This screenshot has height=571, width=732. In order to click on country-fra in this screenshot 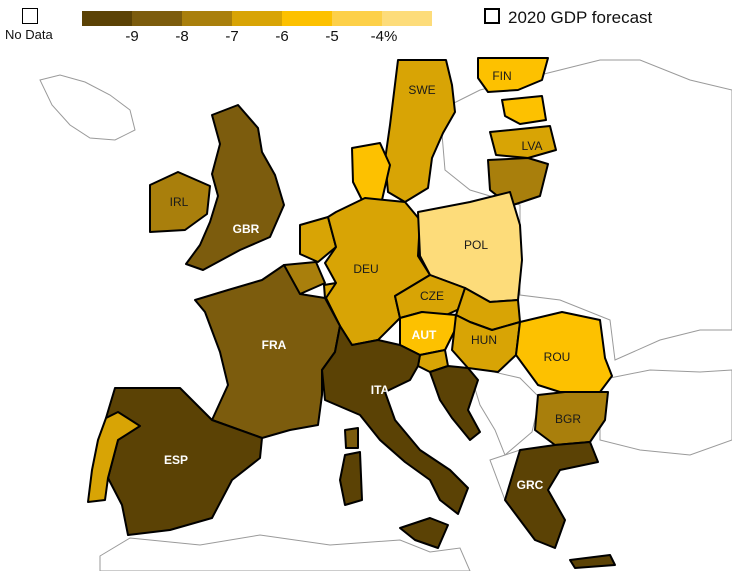, I will do `click(267, 351)`.